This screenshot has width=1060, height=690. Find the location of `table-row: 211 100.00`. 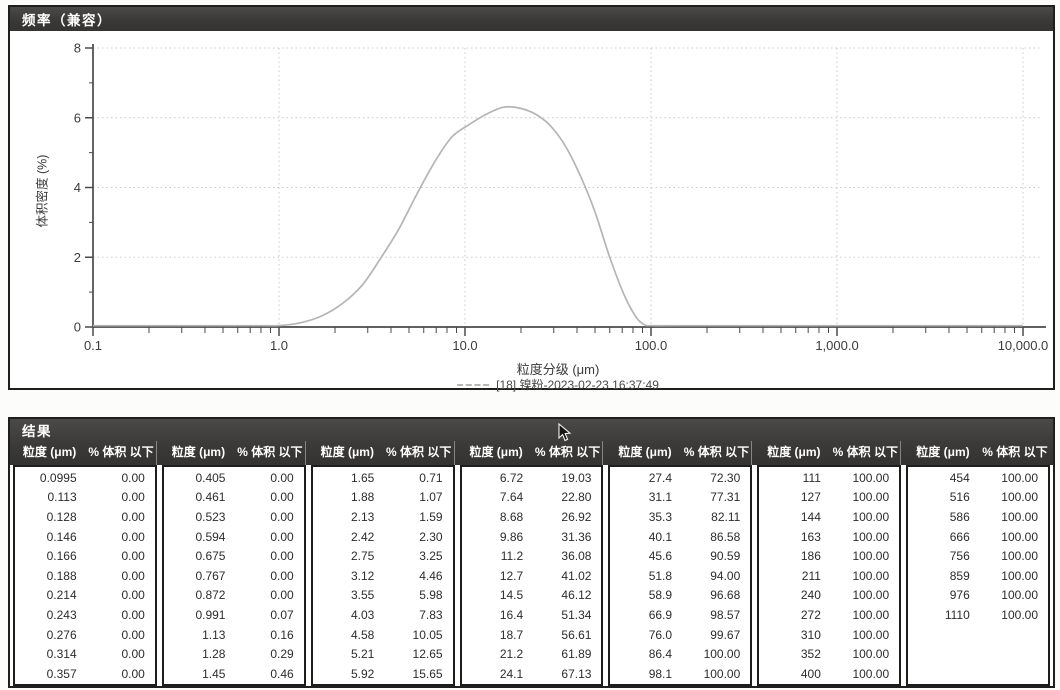

table-row: 211 100.00 is located at coordinates (829, 576).